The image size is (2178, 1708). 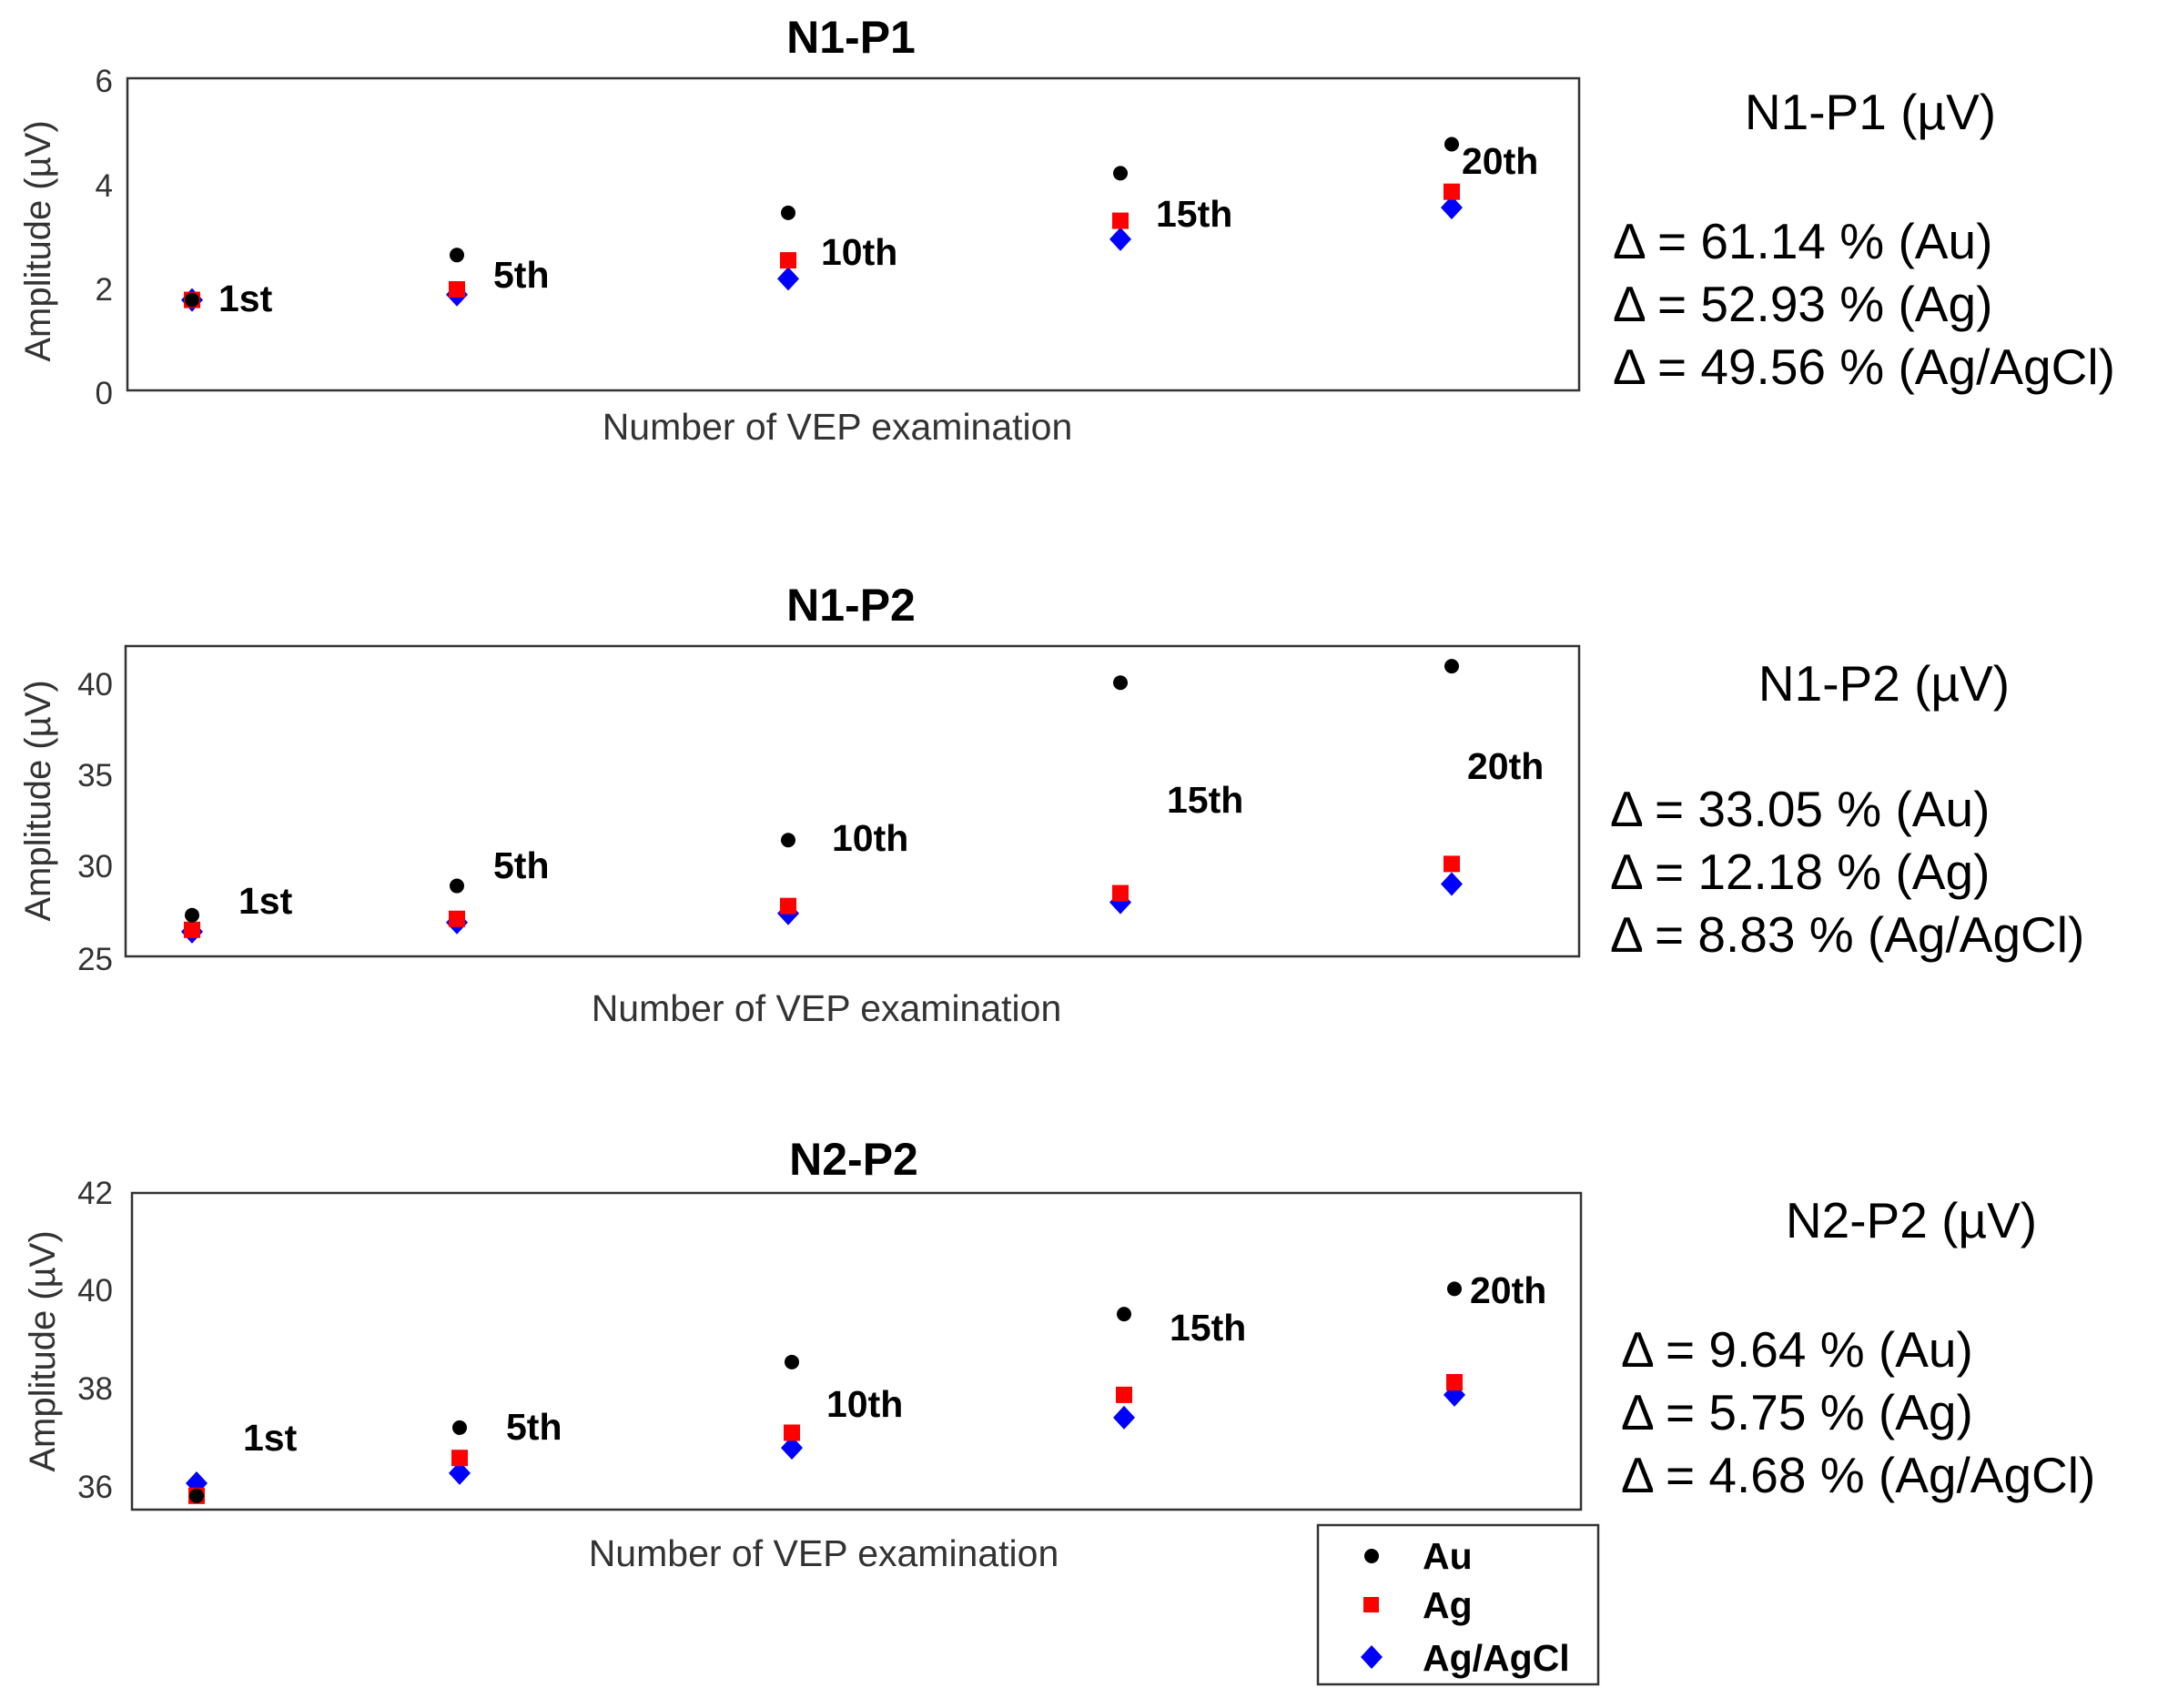 I want to click on summary-heading: N1-P1 (µV), so click(x=1870, y=112).